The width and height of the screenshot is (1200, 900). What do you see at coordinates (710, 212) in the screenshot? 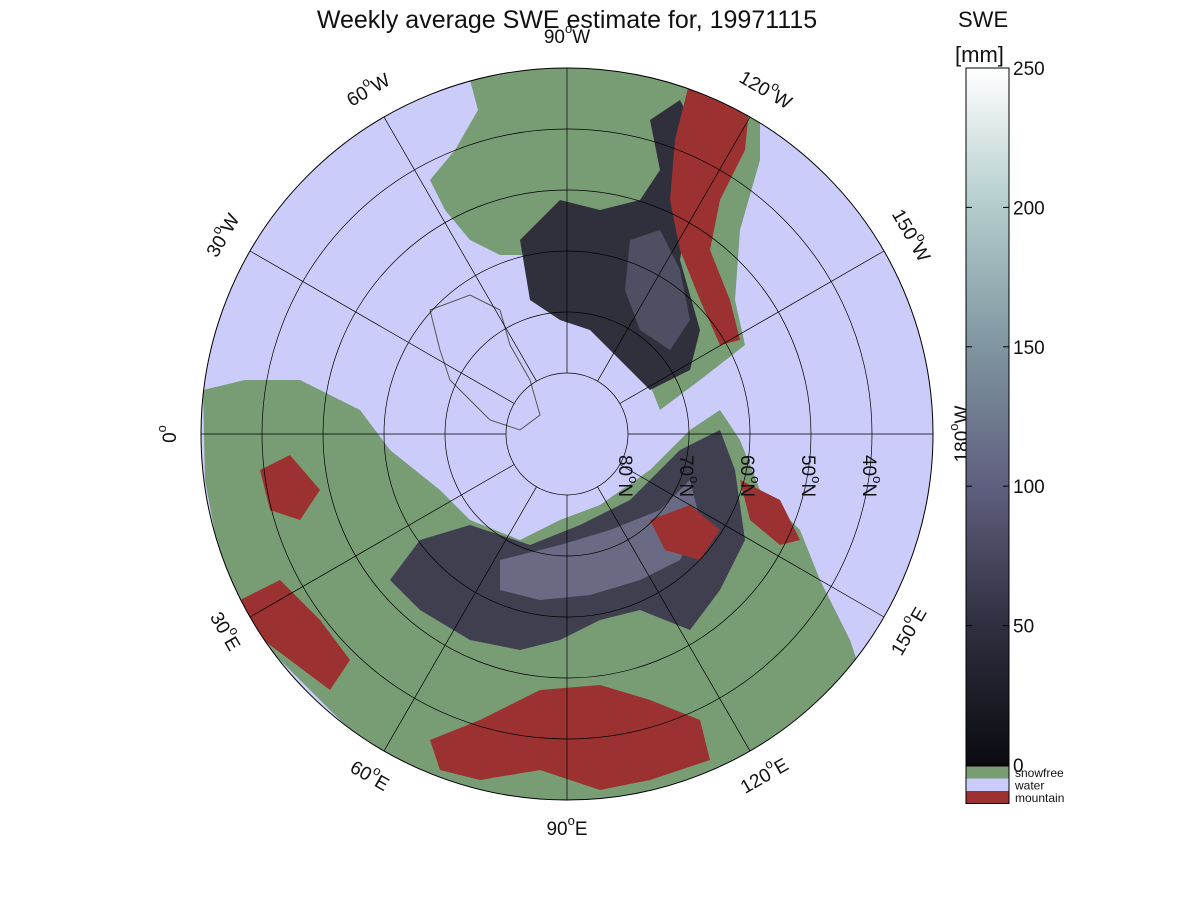
I see `mountain-rockies` at bounding box center [710, 212].